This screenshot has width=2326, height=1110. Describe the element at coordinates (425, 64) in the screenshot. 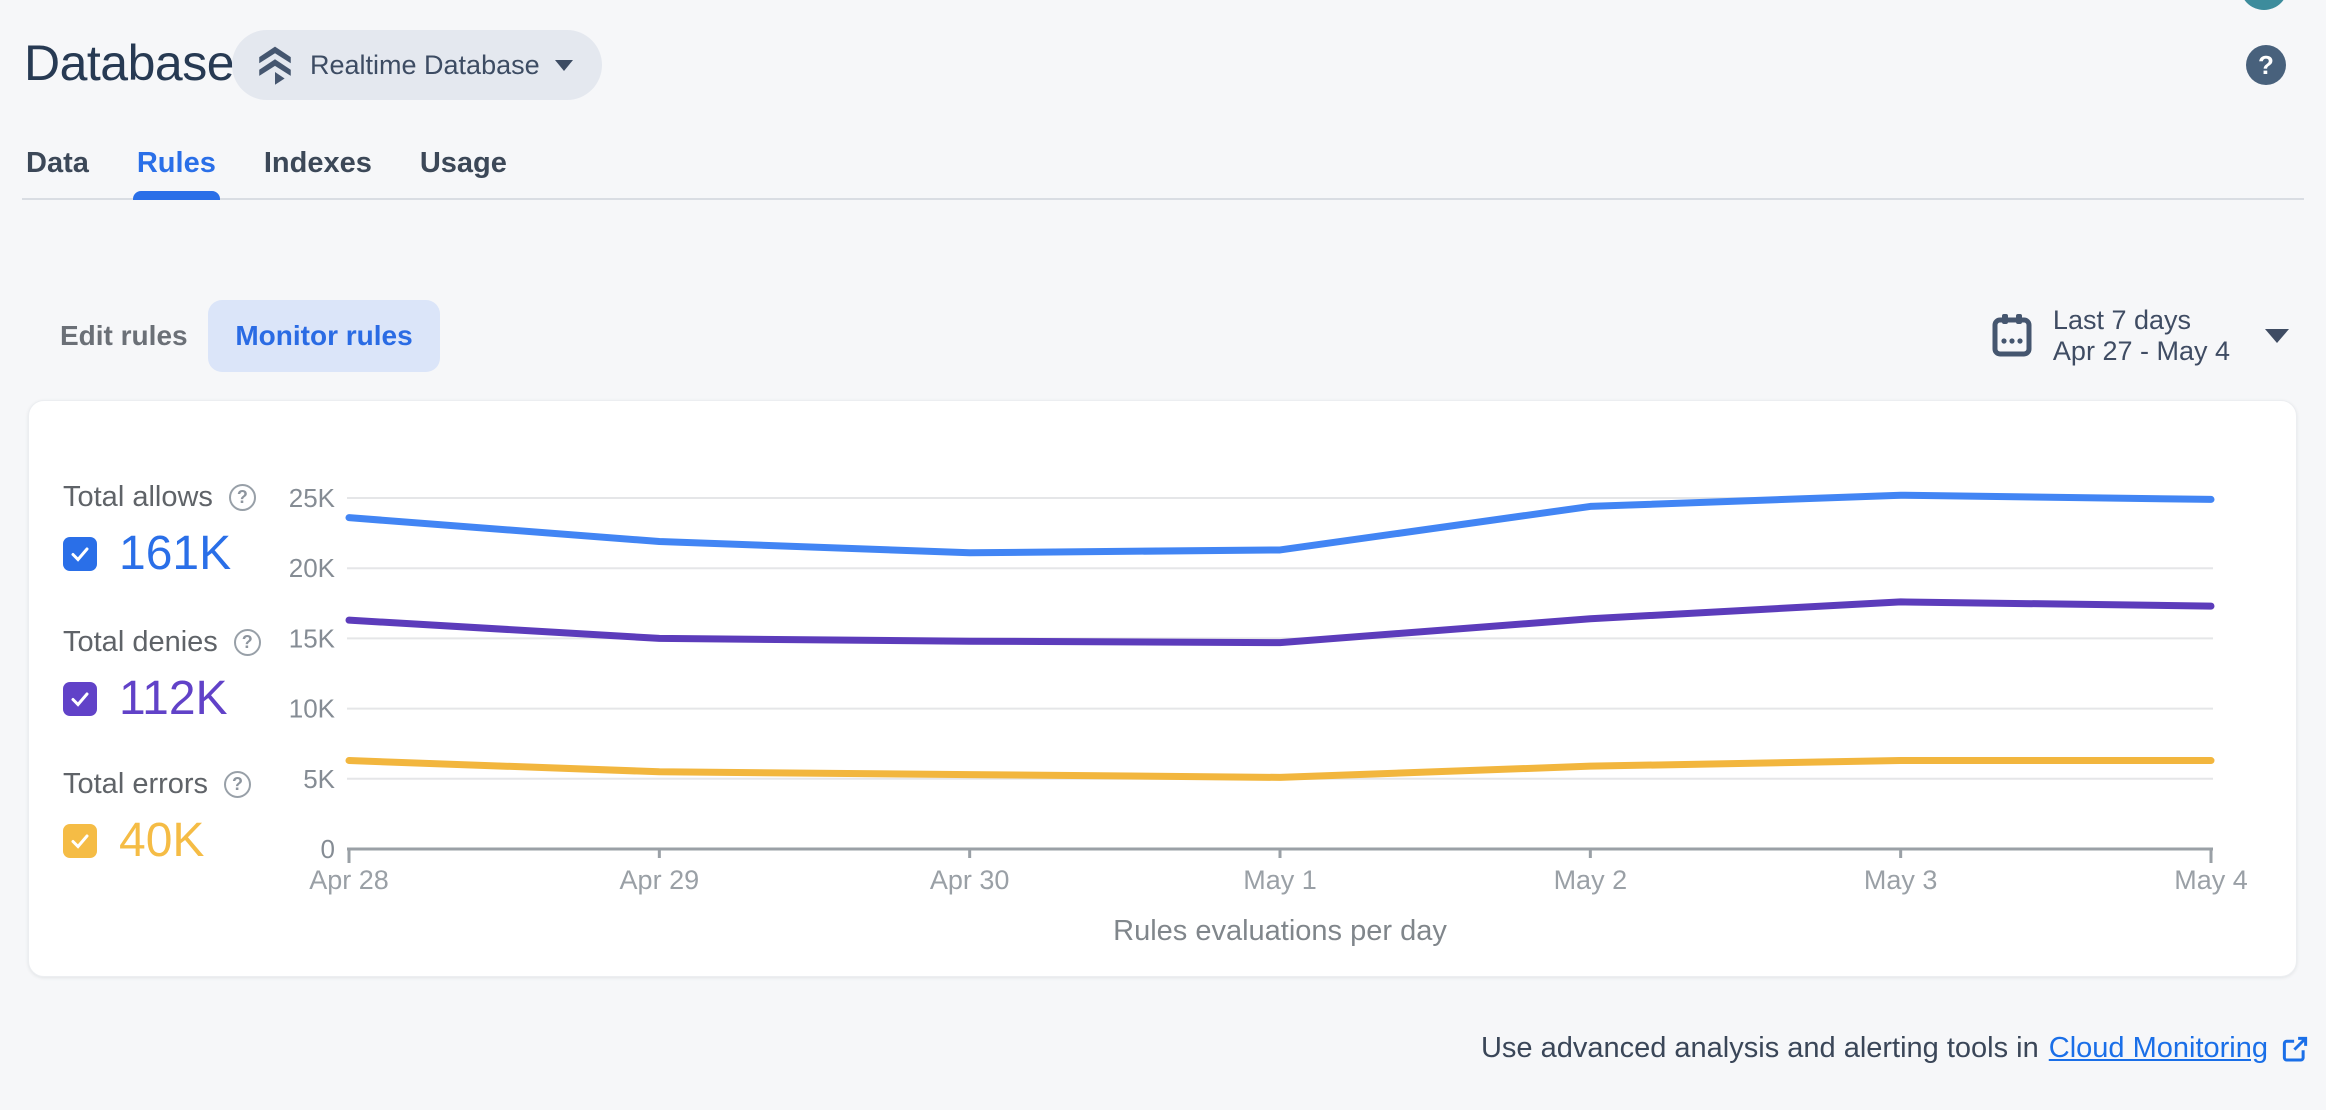

I see `database-selector-label: Realtime Database` at that location.